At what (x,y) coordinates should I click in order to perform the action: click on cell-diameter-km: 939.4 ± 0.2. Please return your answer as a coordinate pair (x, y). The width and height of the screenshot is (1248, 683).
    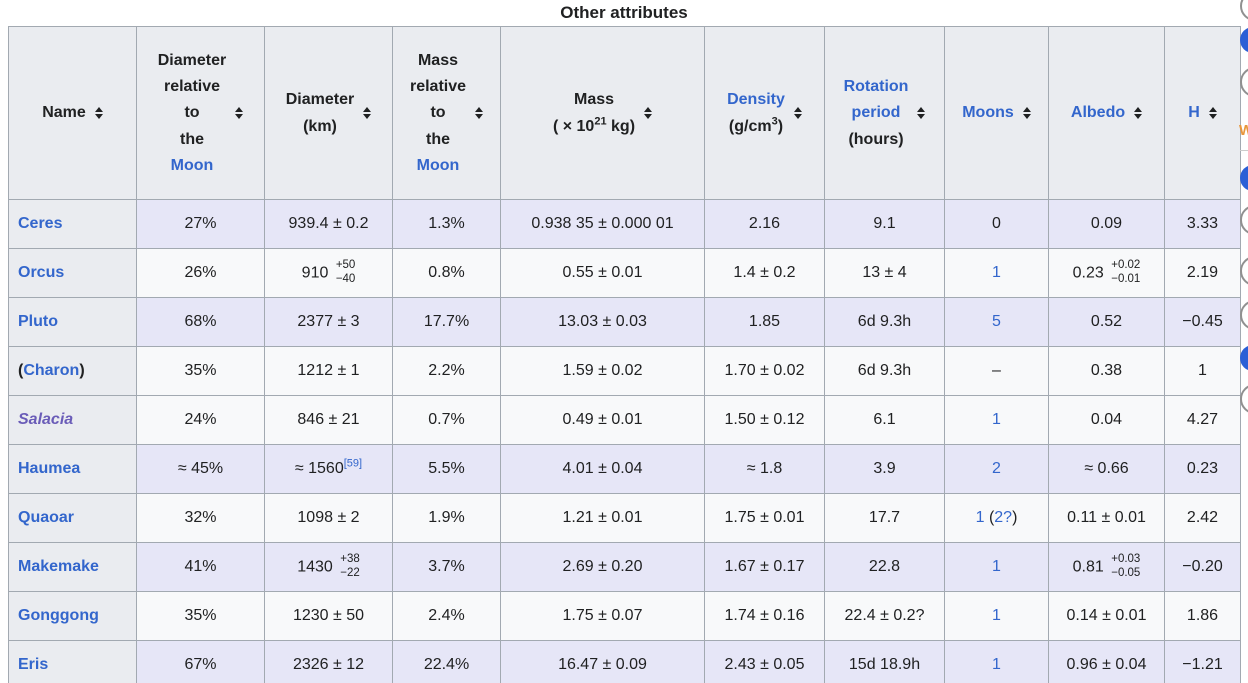
    Looking at the image, I should click on (328, 224).